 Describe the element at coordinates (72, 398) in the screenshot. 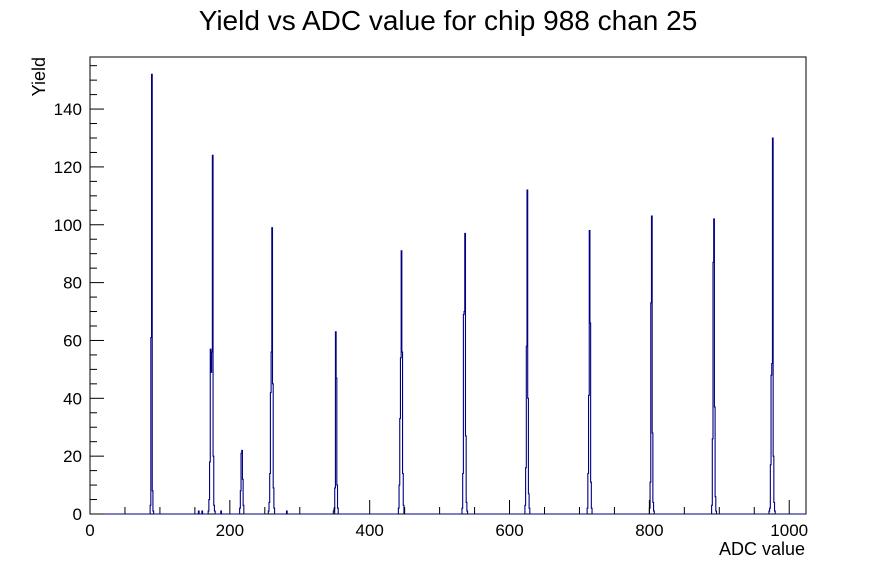

I see `y-tick-label: 40` at that location.